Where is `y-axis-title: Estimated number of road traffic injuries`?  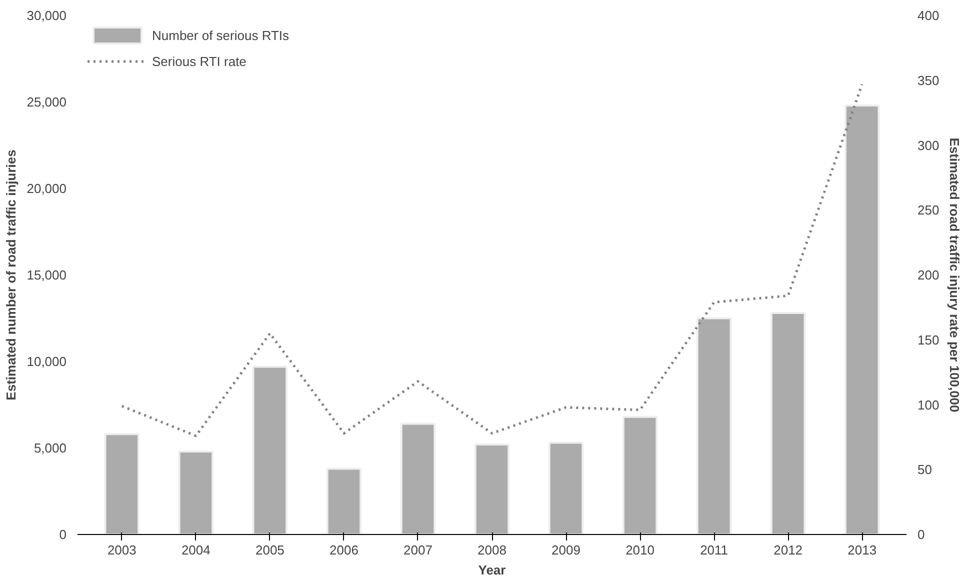 y-axis-title: Estimated number of road traffic injuries is located at coordinates (11, 275).